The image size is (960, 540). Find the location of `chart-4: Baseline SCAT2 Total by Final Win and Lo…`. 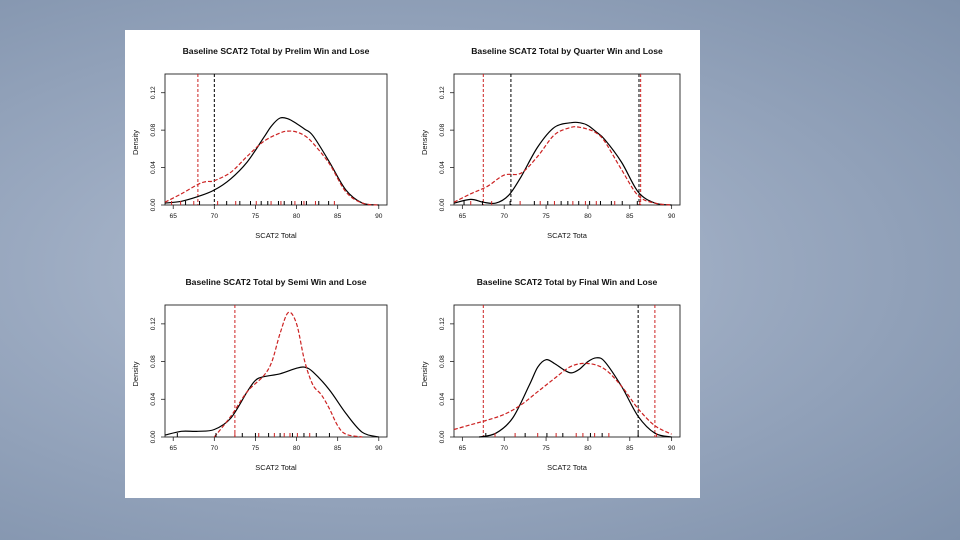

chart-4: Baseline SCAT2 Total by Final Win and Lo… is located at coordinates (550, 374).